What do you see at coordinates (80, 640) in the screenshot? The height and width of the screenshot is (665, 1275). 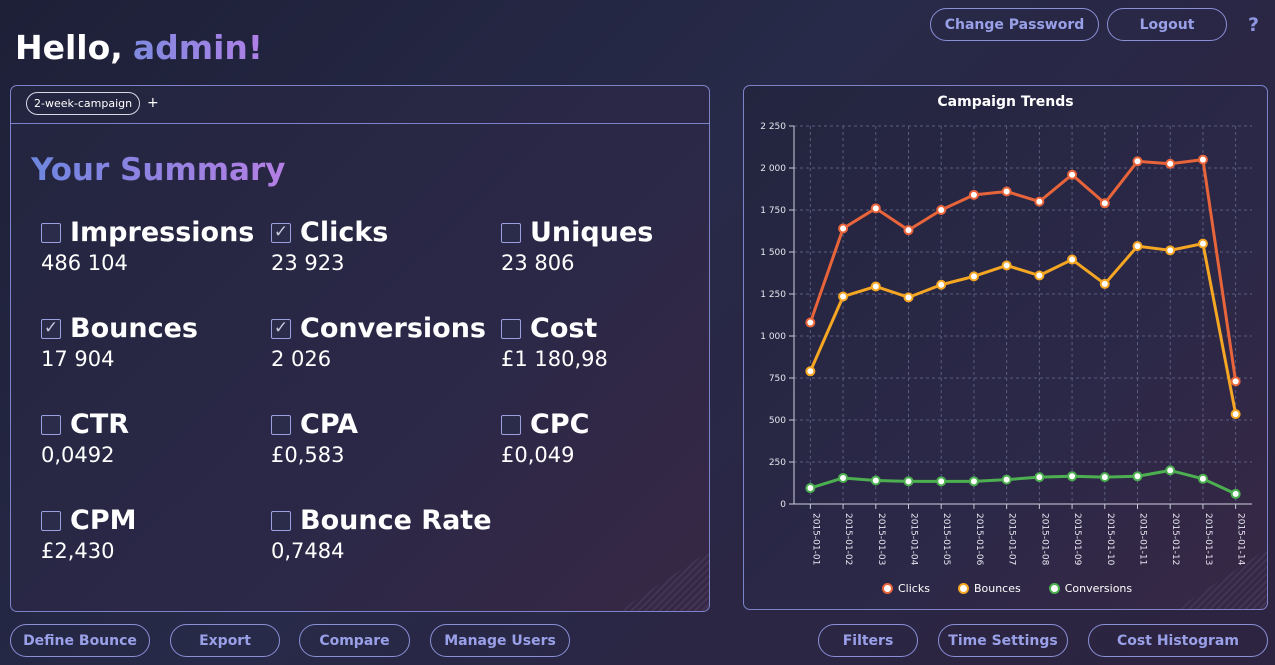 I see `define-bounce-button: Define Bounce` at bounding box center [80, 640].